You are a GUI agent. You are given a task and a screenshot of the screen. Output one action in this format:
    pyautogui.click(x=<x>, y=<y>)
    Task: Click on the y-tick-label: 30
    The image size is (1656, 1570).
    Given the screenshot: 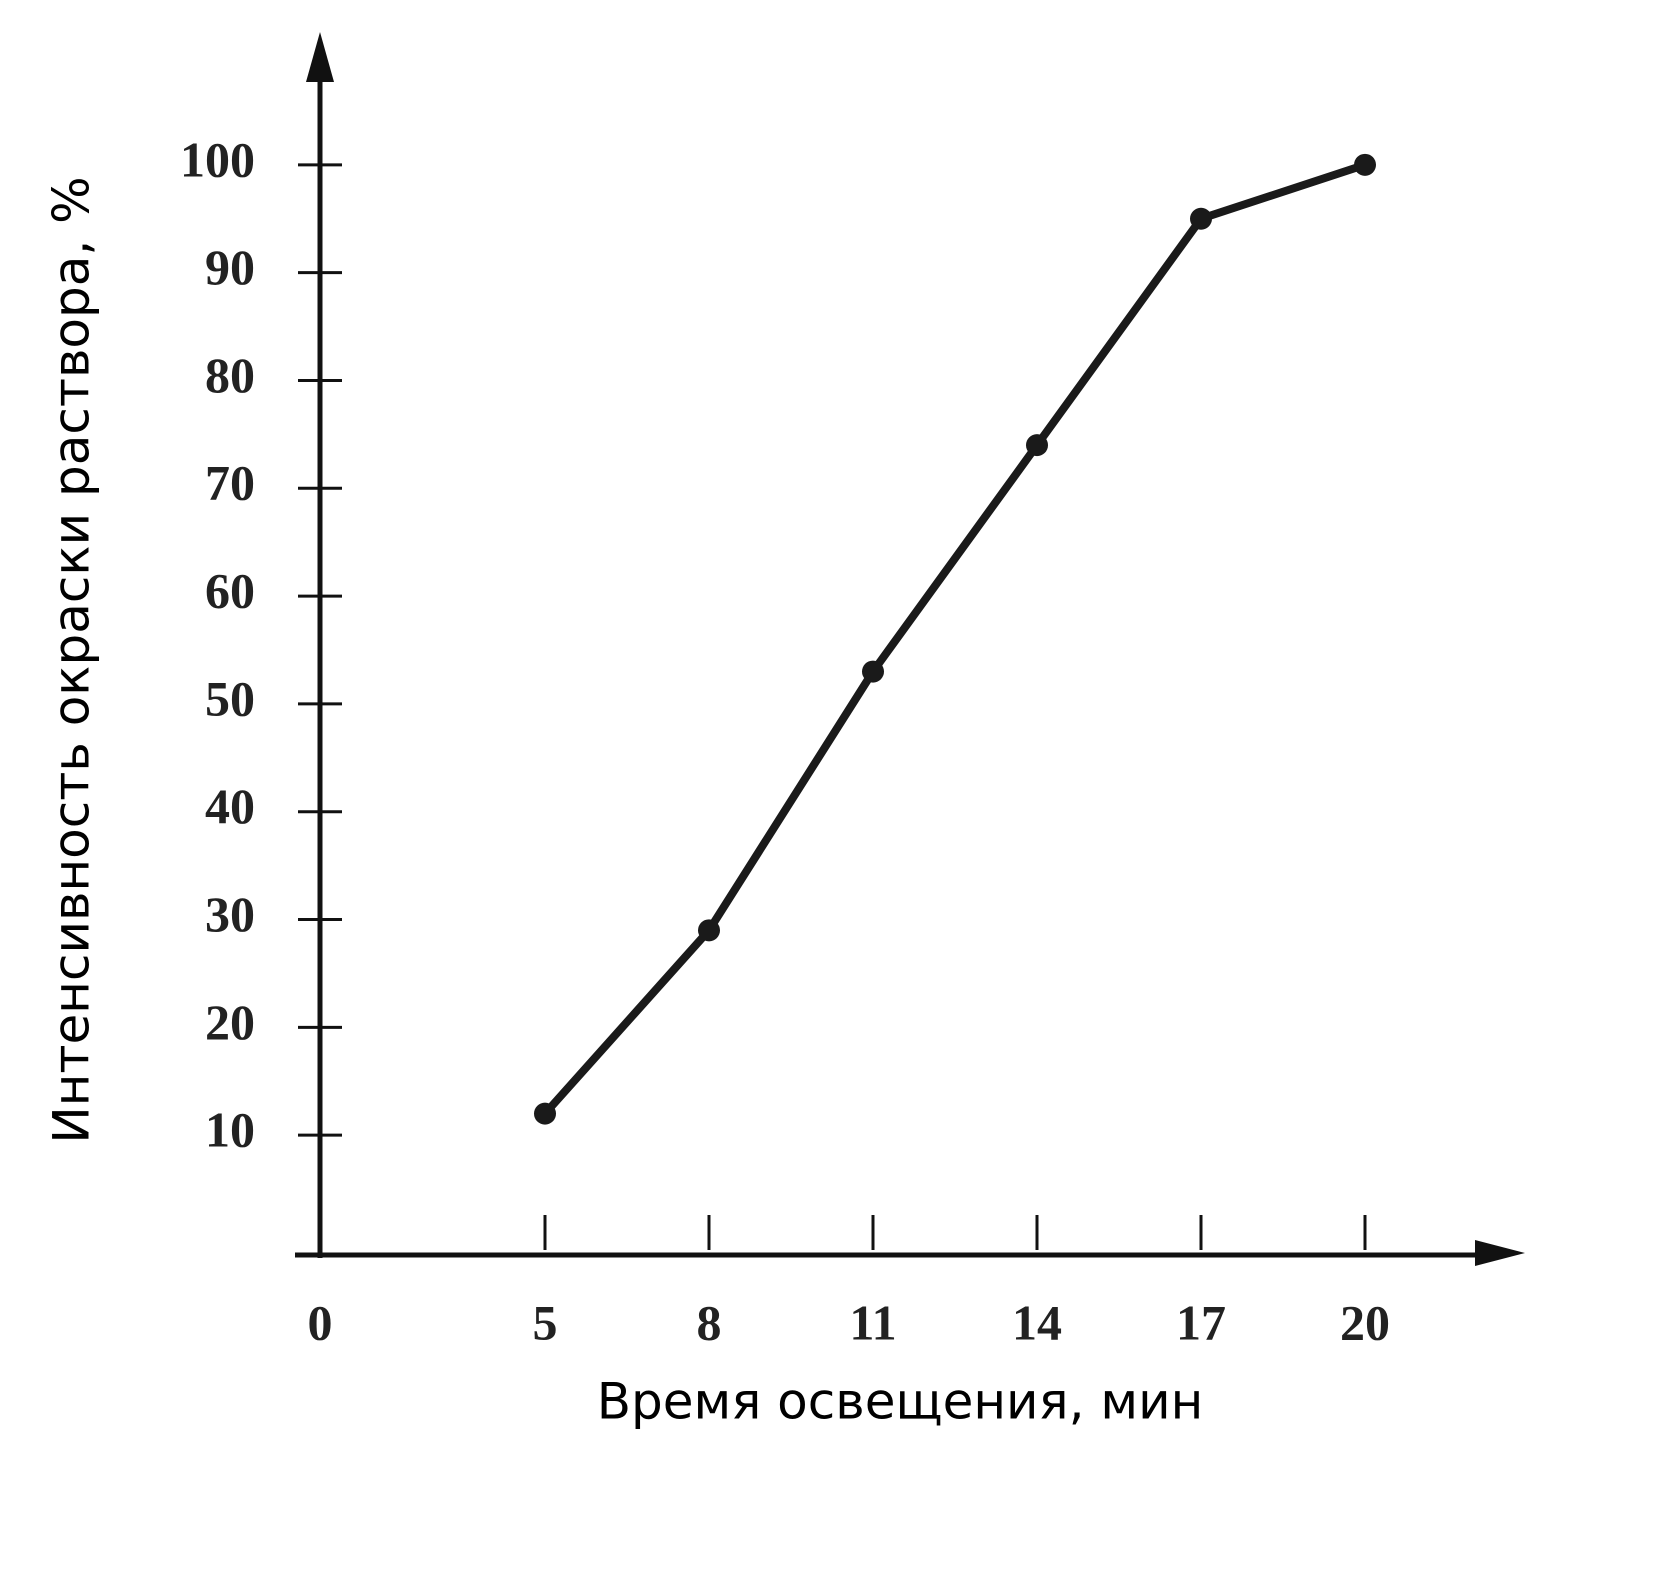 What is the action you would take?
    pyautogui.click(x=230, y=914)
    